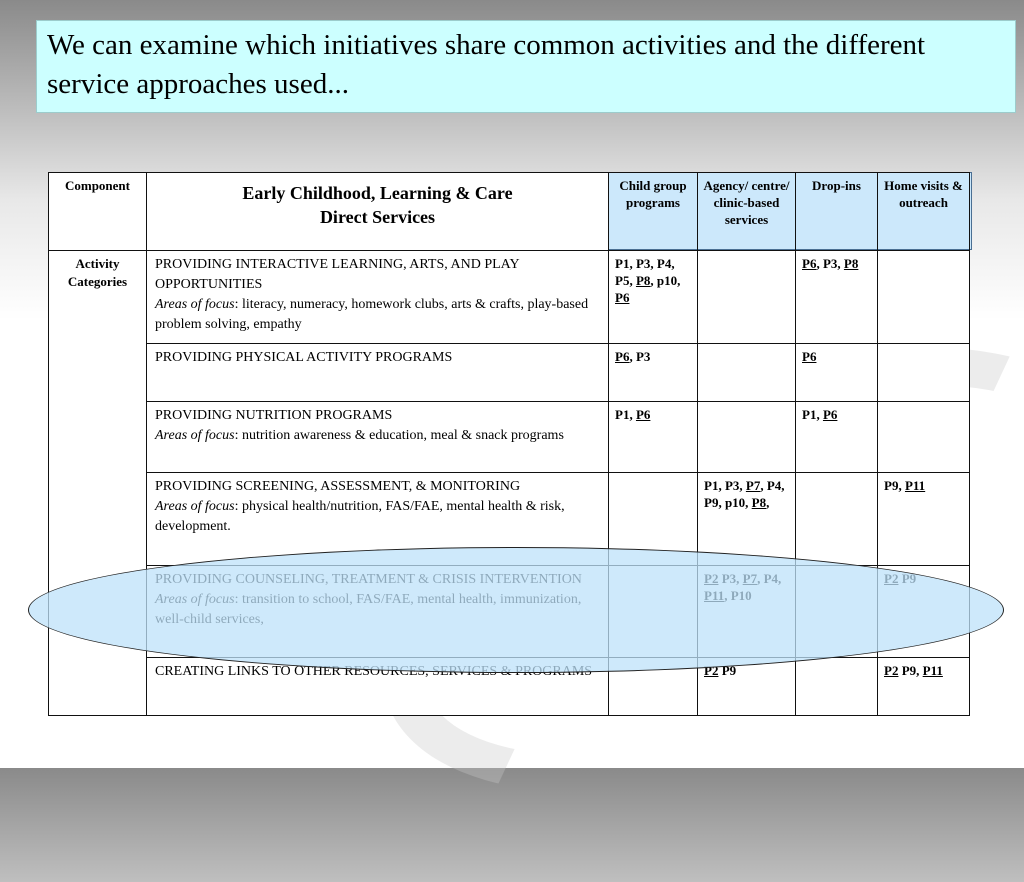 The image size is (1024, 882). What do you see at coordinates (653, 297) in the screenshot?
I see `program-cell: P1, P3, P4, P5, P8, p10, P6` at bounding box center [653, 297].